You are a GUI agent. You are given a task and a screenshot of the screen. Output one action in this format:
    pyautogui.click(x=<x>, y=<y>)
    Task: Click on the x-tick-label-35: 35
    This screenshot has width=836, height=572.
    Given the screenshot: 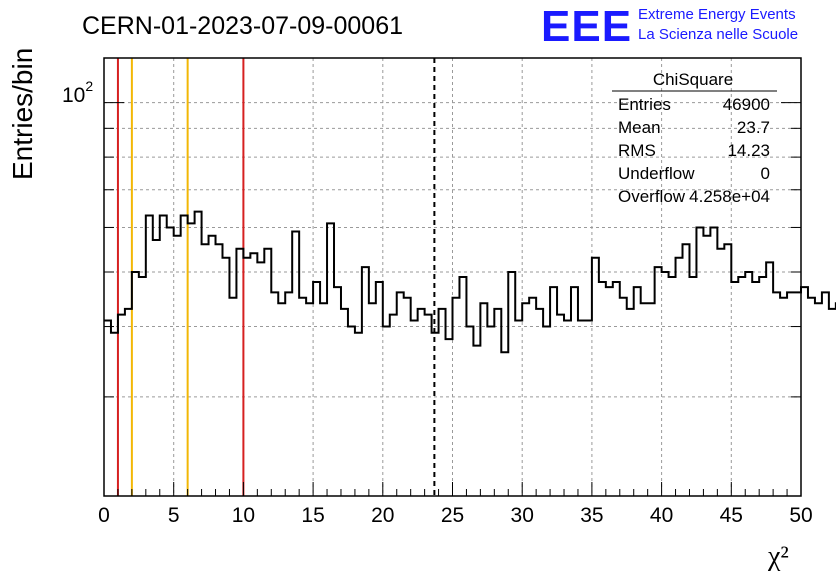 What is the action you would take?
    pyautogui.click(x=591, y=515)
    